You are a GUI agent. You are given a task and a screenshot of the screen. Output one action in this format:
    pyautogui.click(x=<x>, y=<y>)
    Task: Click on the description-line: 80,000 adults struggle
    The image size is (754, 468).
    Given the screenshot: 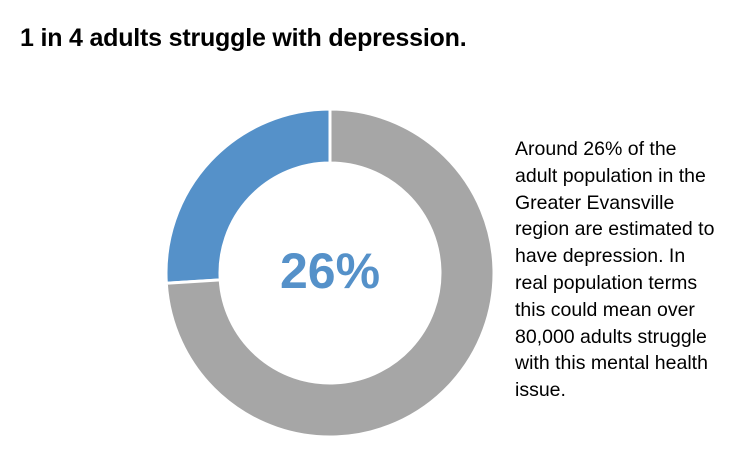 What is the action you would take?
    pyautogui.click(x=611, y=336)
    